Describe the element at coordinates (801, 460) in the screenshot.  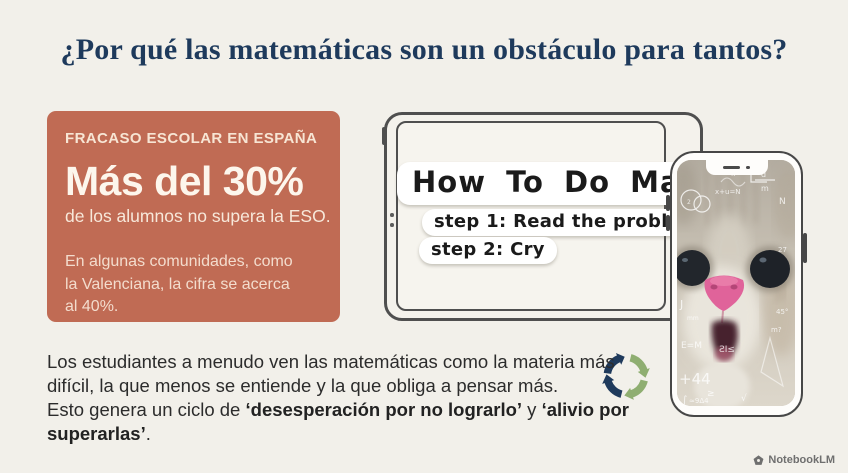
I see `watermark-brand: NotebookLM` at that location.